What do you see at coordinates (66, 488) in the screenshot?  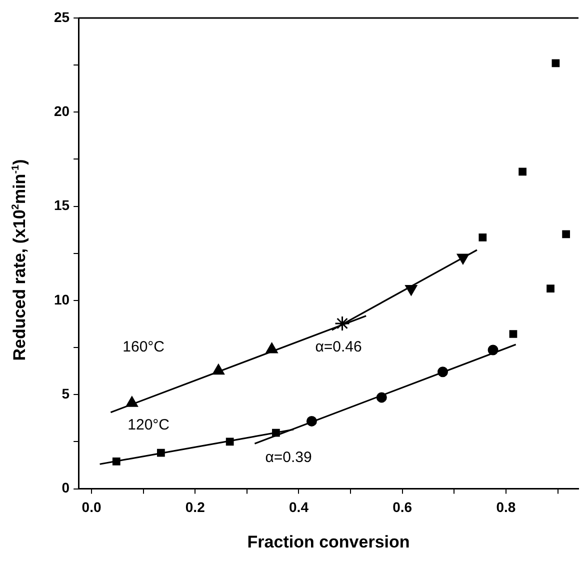 I see `y-tick-label: 0` at bounding box center [66, 488].